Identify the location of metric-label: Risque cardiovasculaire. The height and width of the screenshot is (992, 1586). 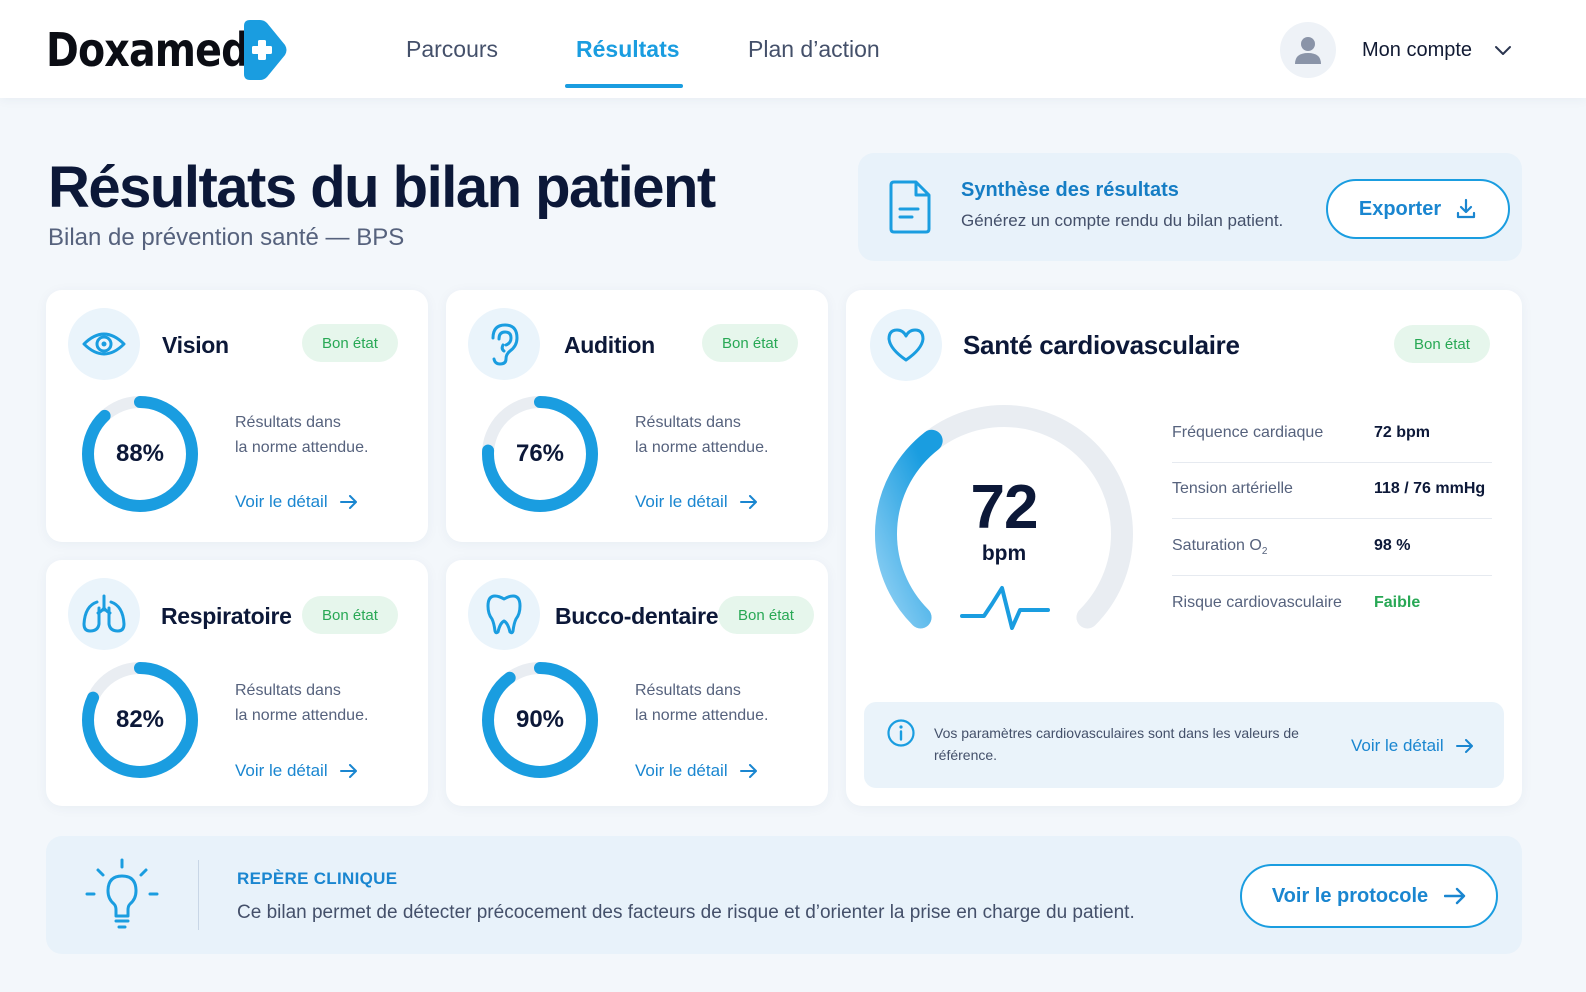
(1257, 602).